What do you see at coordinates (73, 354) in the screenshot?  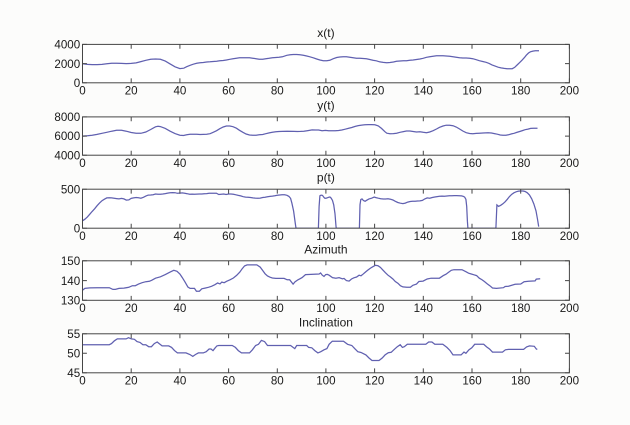 I see `svg-text: 50` at bounding box center [73, 354].